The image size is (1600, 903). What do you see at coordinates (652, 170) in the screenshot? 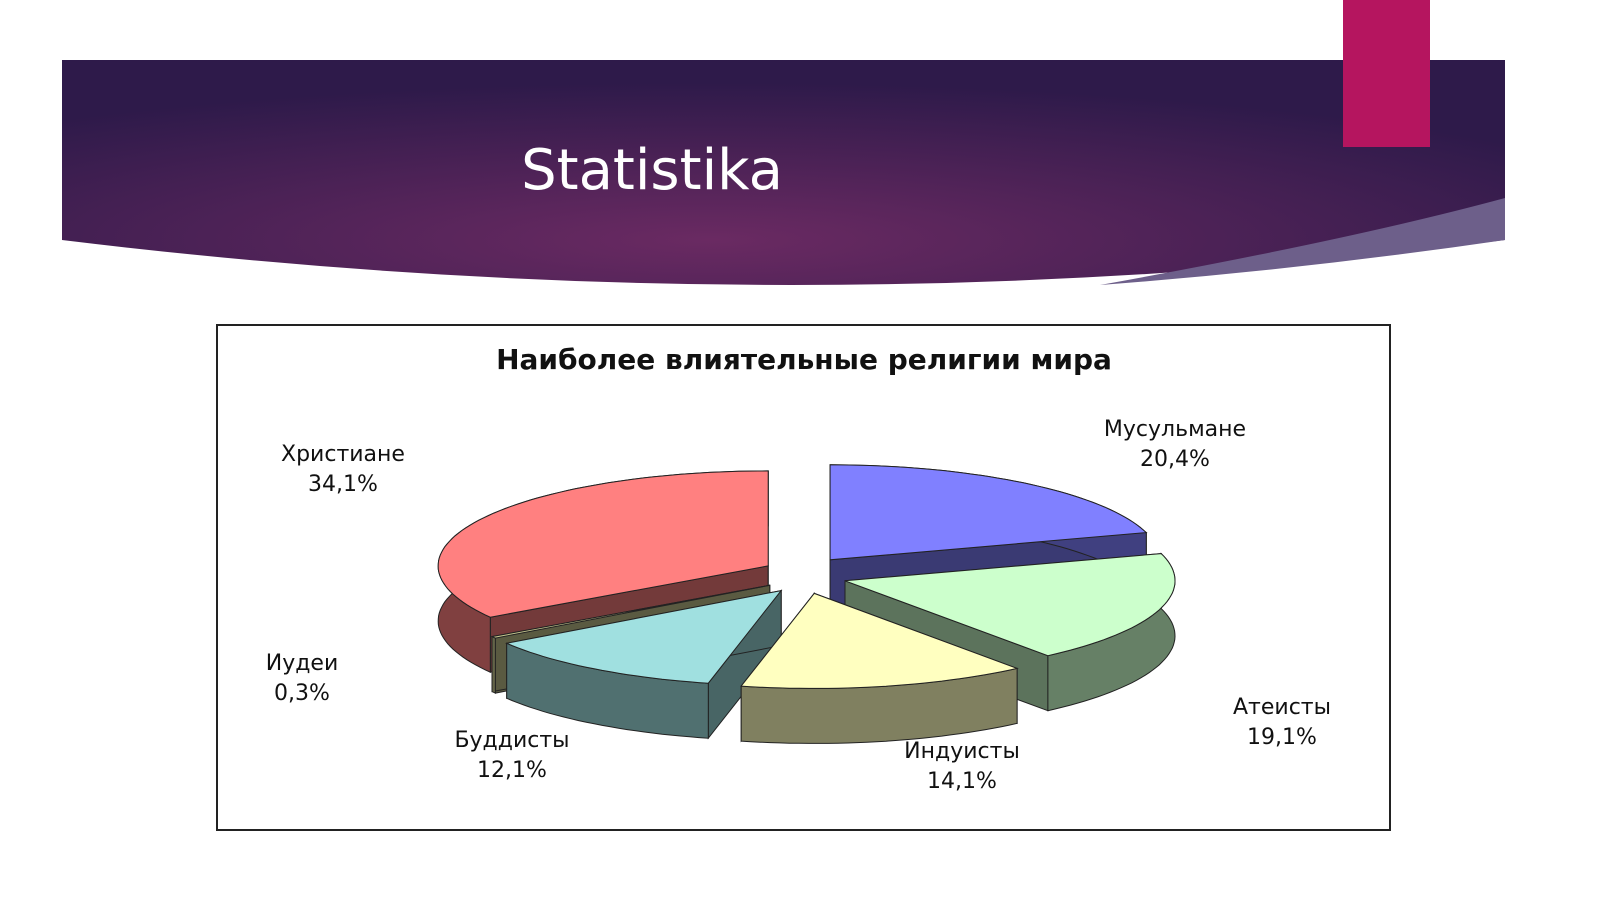
I see `slide-title: Statistika` at bounding box center [652, 170].